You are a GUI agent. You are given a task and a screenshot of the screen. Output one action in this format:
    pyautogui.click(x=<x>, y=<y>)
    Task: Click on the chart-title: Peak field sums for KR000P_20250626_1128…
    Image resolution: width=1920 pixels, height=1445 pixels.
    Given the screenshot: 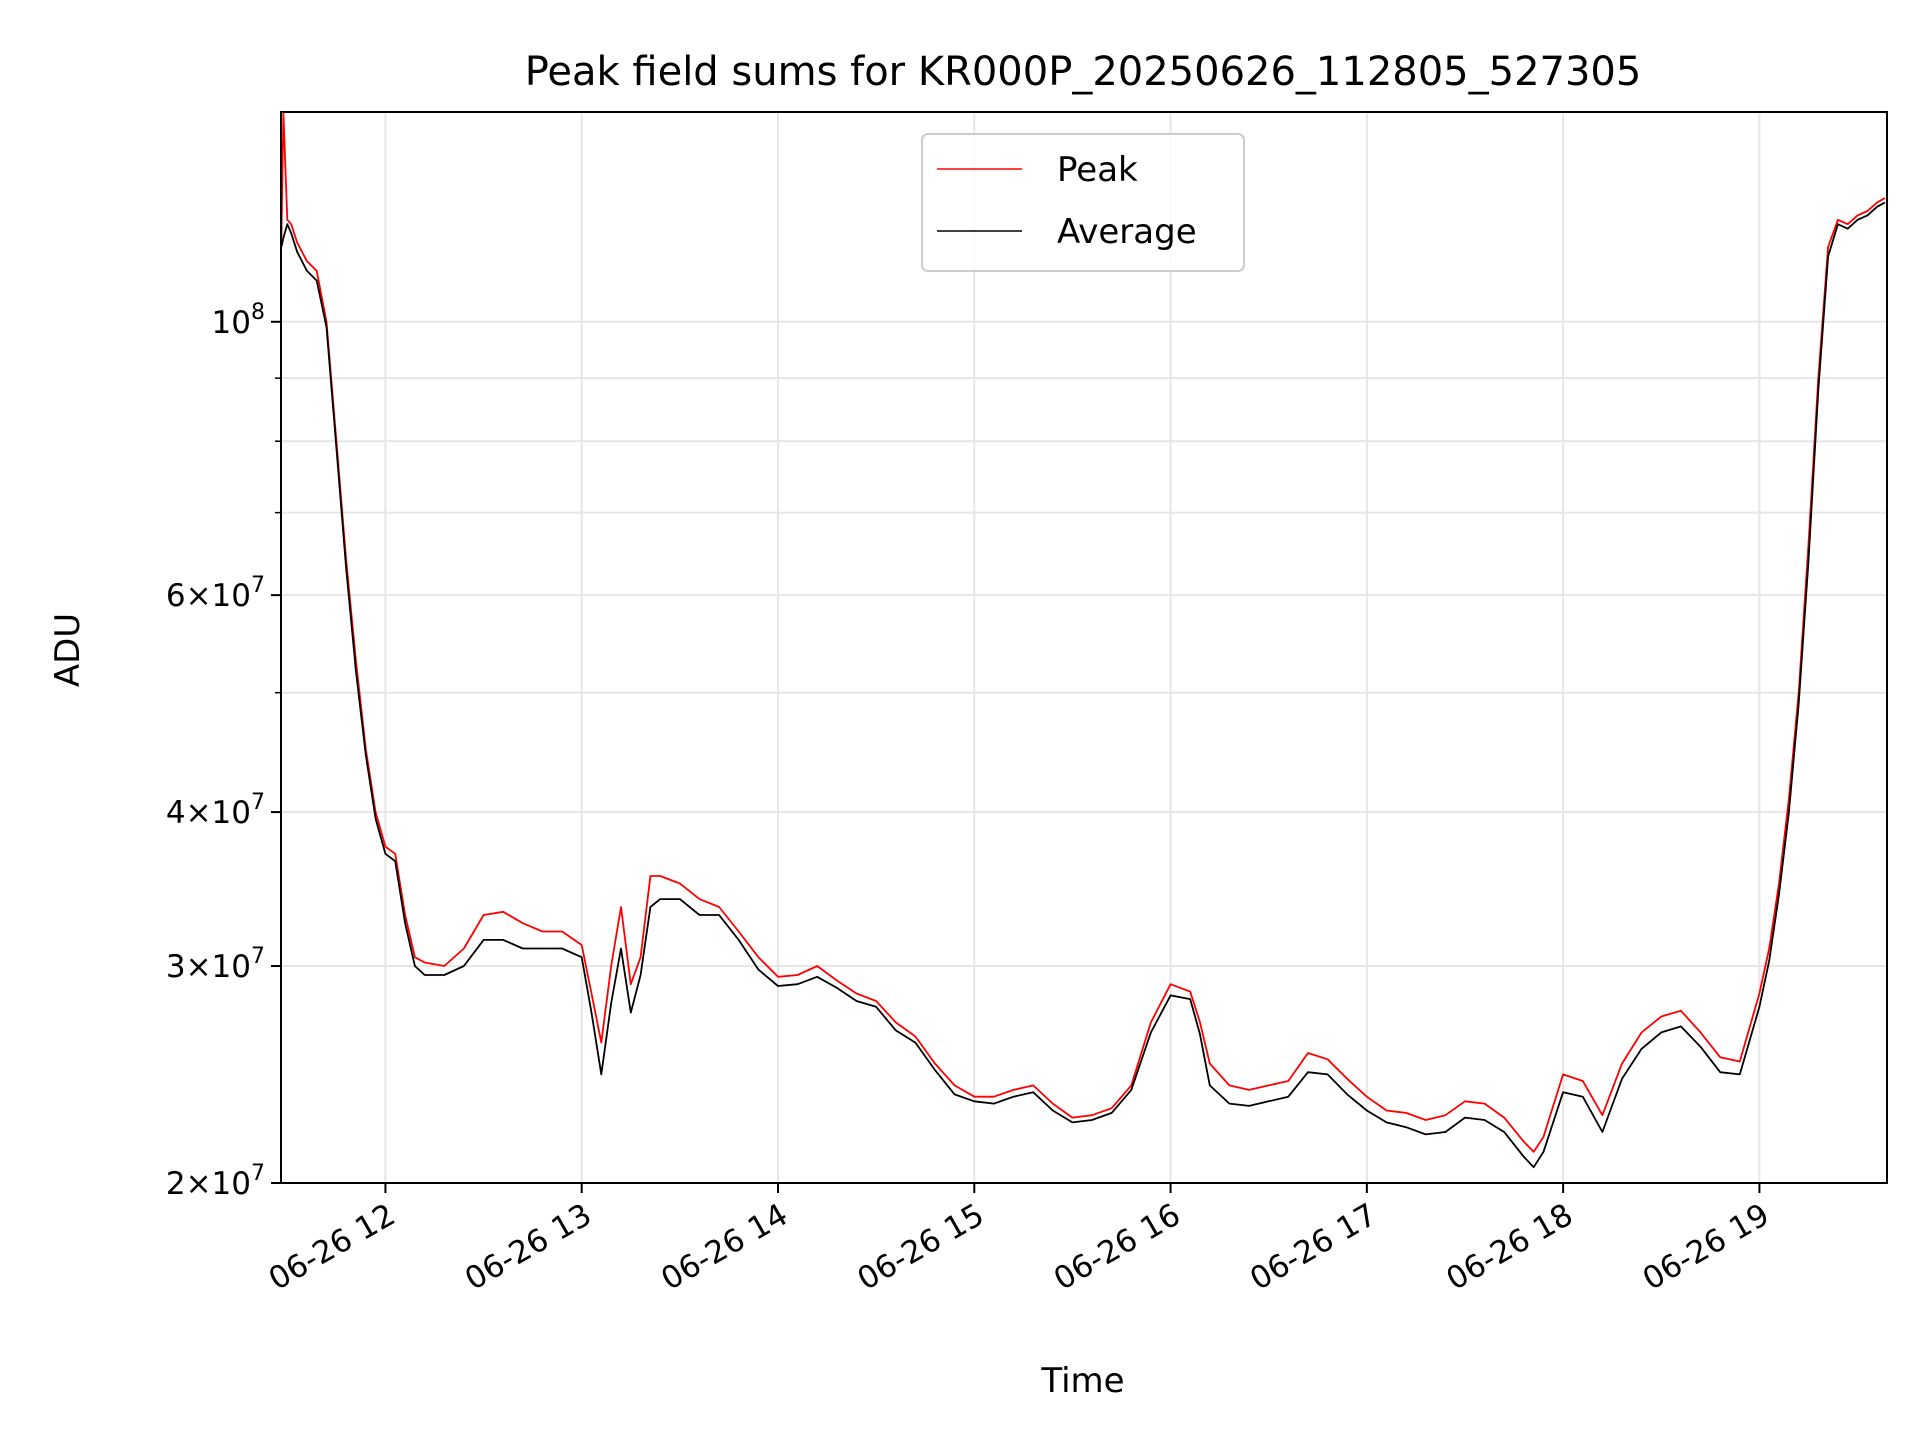 What is the action you would take?
    pyautogui.click(x=1083, y=72)
    